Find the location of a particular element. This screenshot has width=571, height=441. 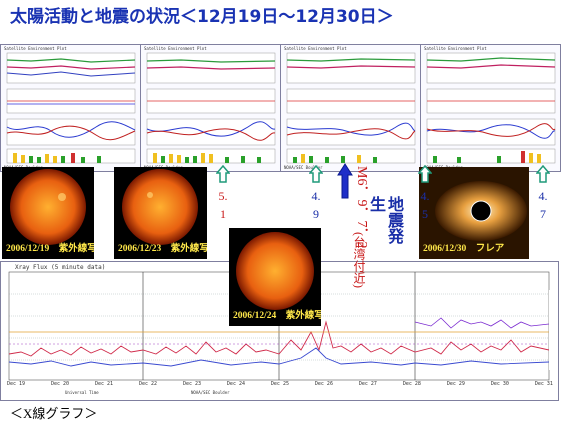

day-tick: Dec 28 is located at coordinates (411, 384).